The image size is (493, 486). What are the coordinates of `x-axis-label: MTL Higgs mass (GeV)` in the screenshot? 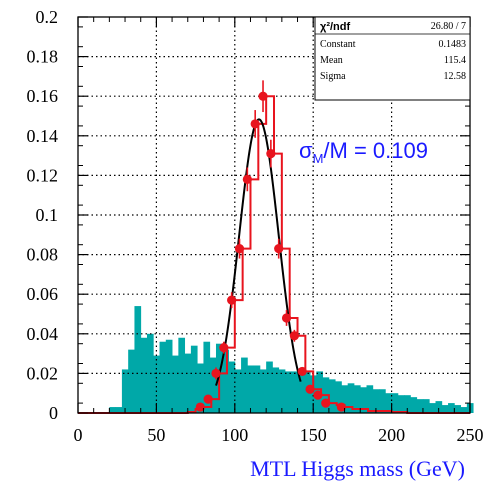 It's located at (357, 468).